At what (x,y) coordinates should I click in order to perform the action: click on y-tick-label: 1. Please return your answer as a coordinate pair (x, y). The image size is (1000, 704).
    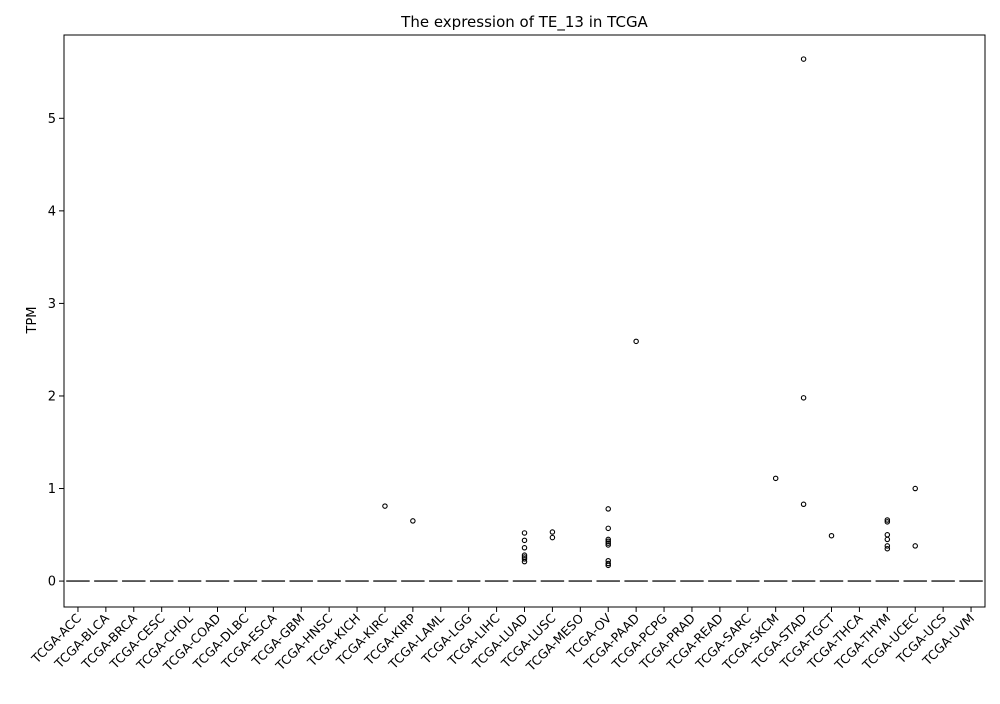
    Looking at the image, I should click on (52, 489).